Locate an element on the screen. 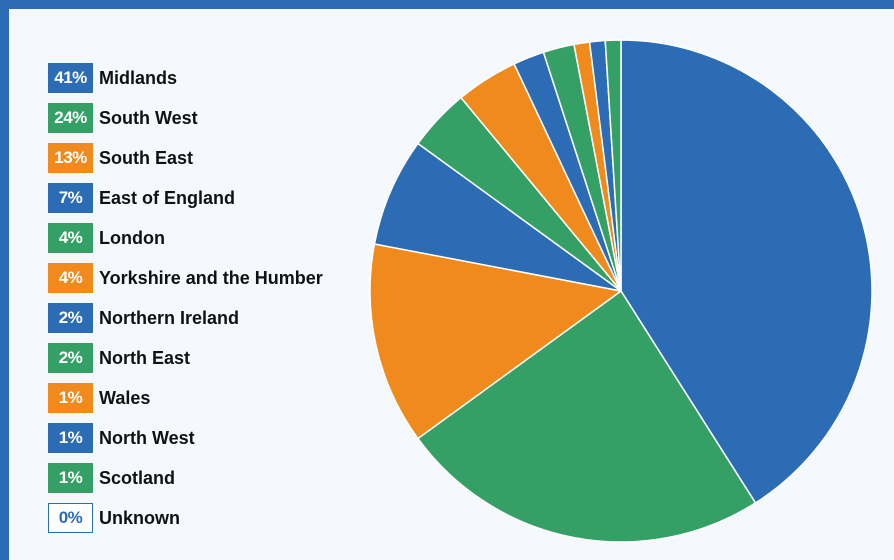 The image size is (894, 560). legend-item: 4% London is located at coordinates (185, 238).